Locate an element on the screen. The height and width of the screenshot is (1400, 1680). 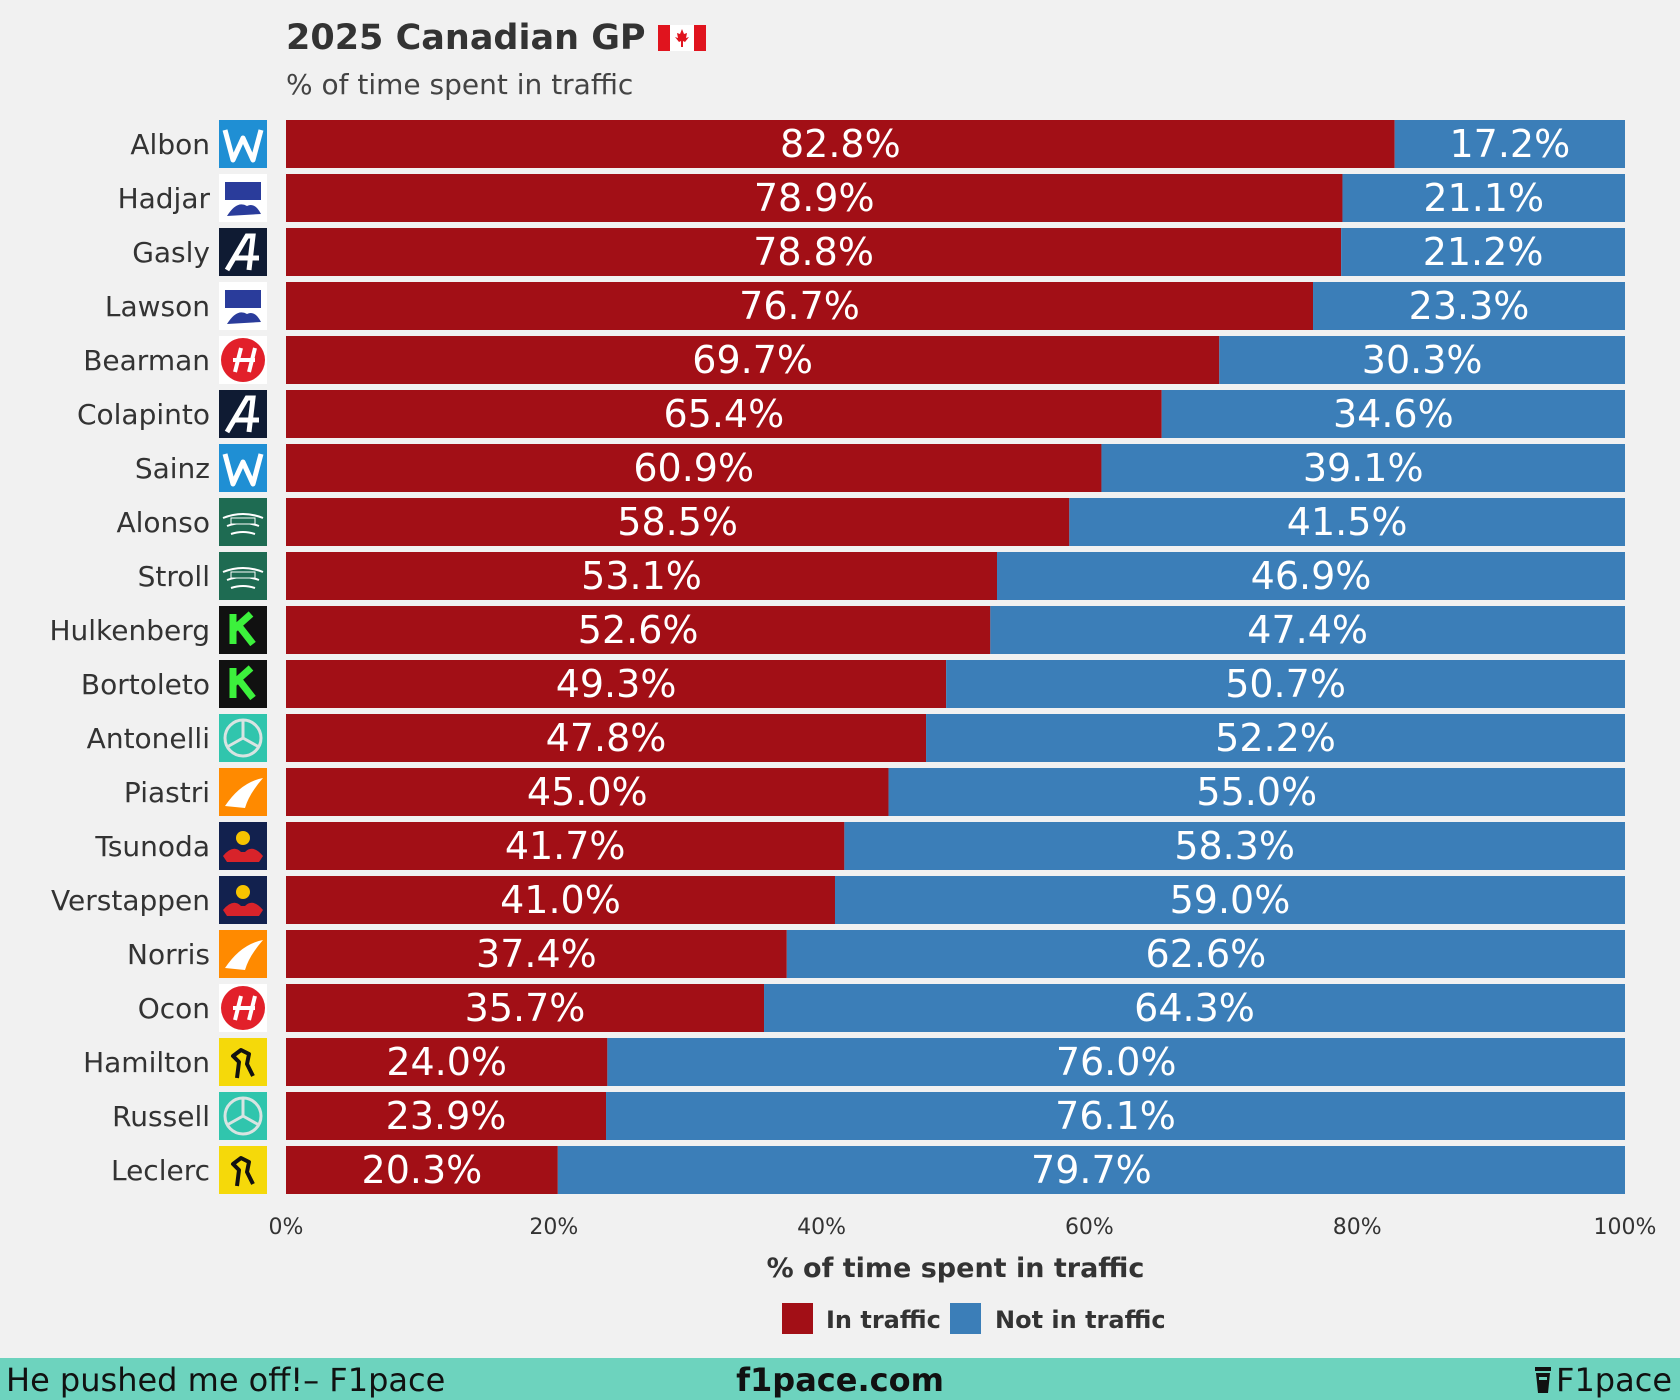
driver-label: Piastri is located at coordinates (167, 792).